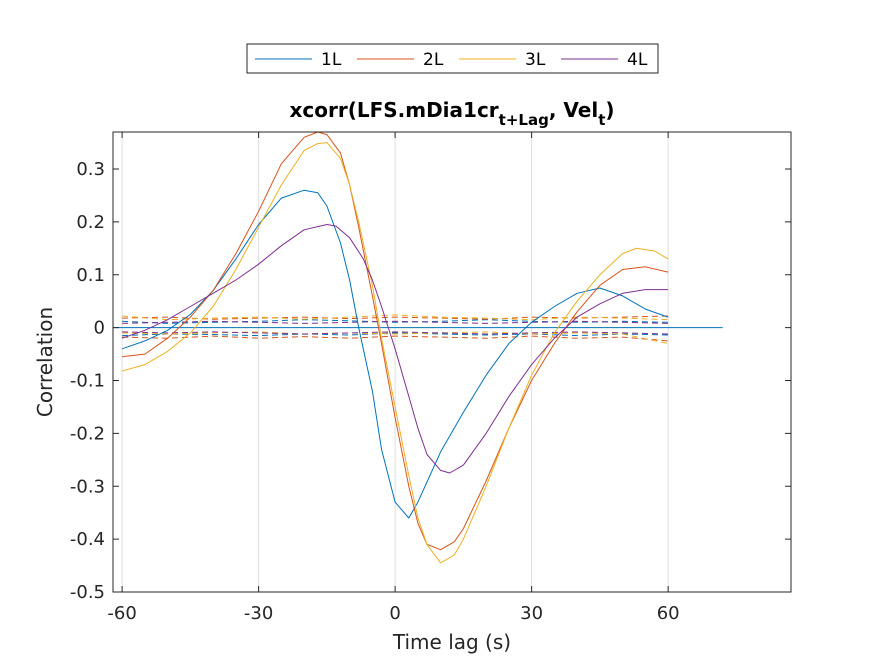 Image resolution: width=875 pixels, height=656 pixels. I want to click on x-tick-label: -60, so click(121, 613).